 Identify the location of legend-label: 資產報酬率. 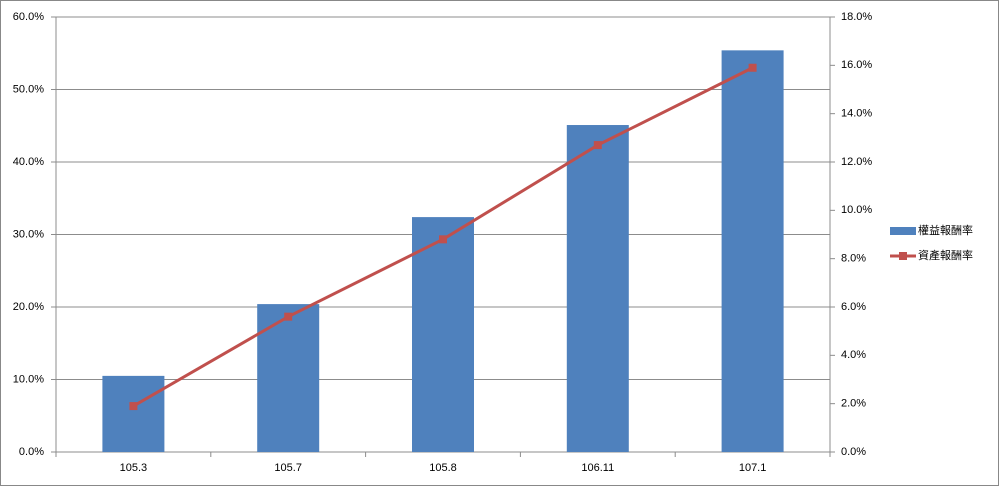
(945, 255).